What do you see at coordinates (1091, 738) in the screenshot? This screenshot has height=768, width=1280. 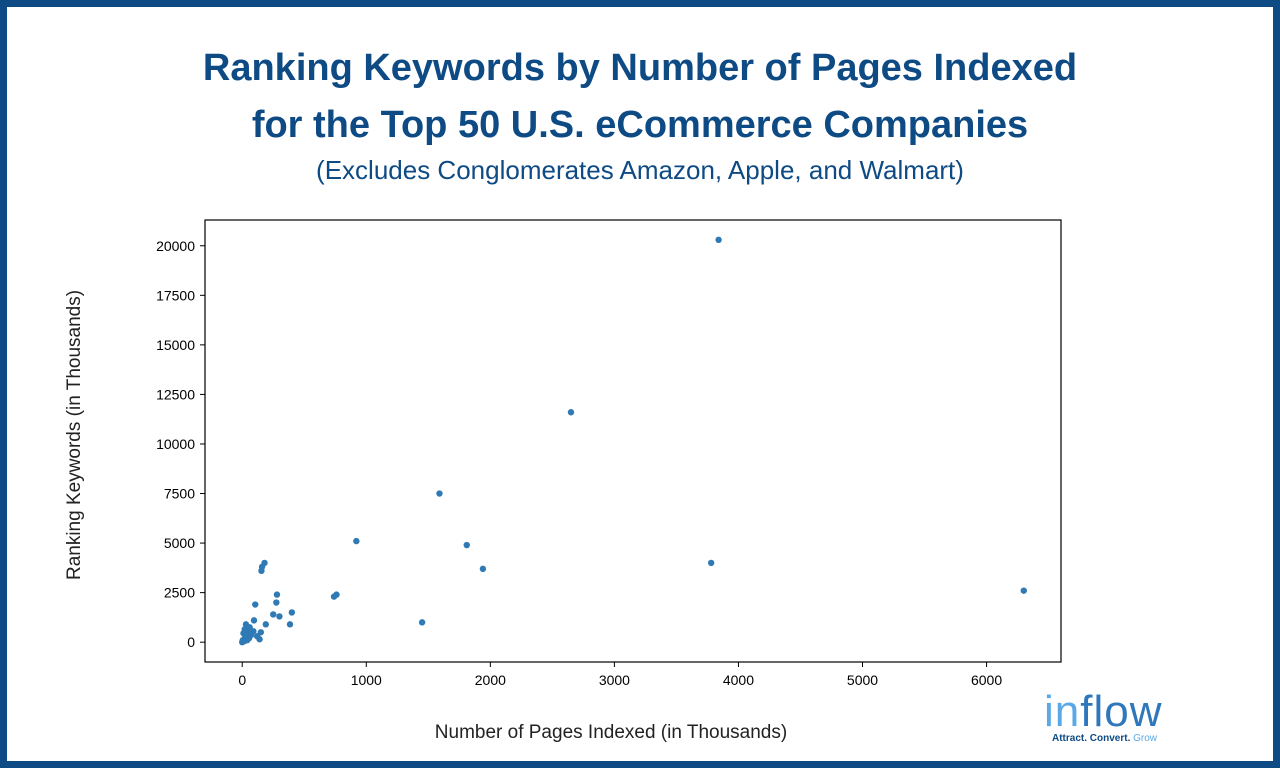 I see `logo-tagline-main: Attract. Convert.` at bounding box center [1091, 738].